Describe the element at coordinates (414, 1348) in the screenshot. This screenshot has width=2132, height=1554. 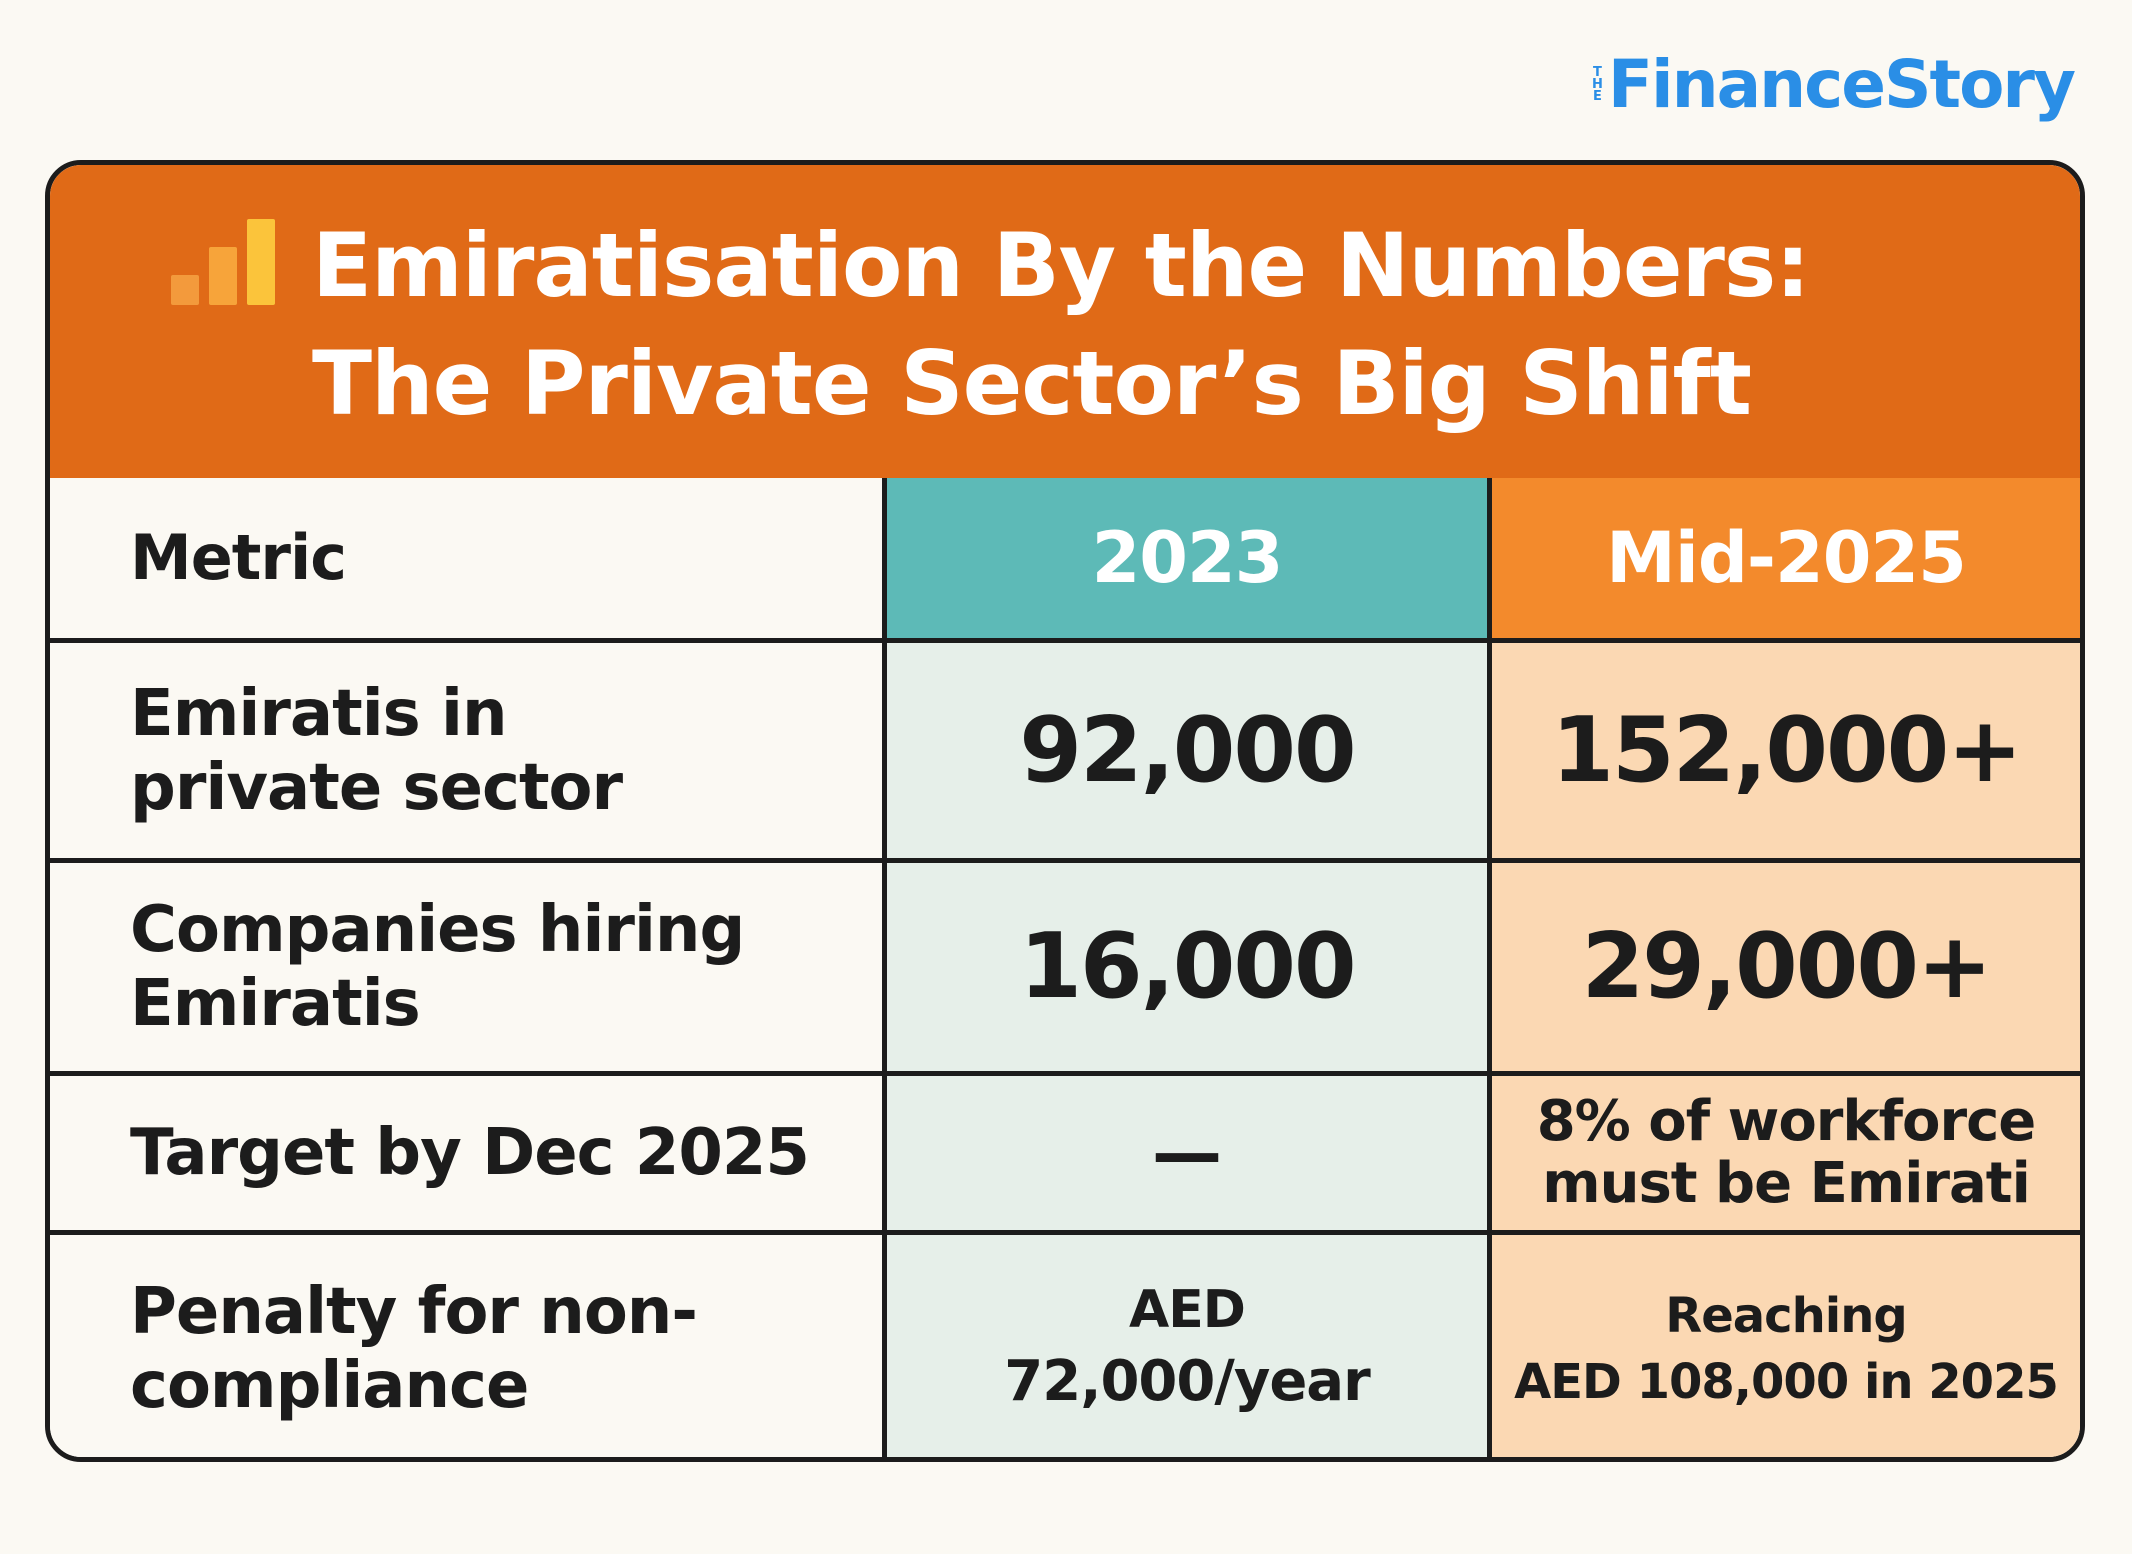
I see `metric-label: Penalty for non-compliance` at that location.